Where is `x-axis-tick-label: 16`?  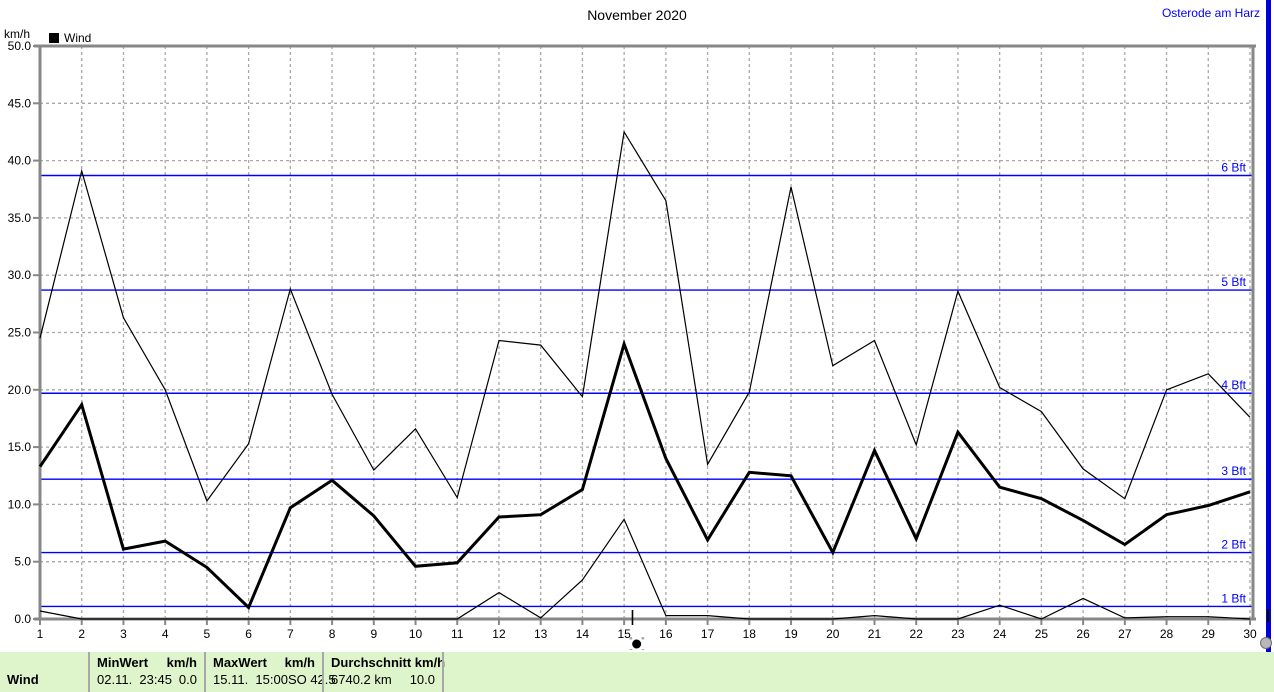 x-axis-tick-label: 16 is located at coordinates (666, 634).